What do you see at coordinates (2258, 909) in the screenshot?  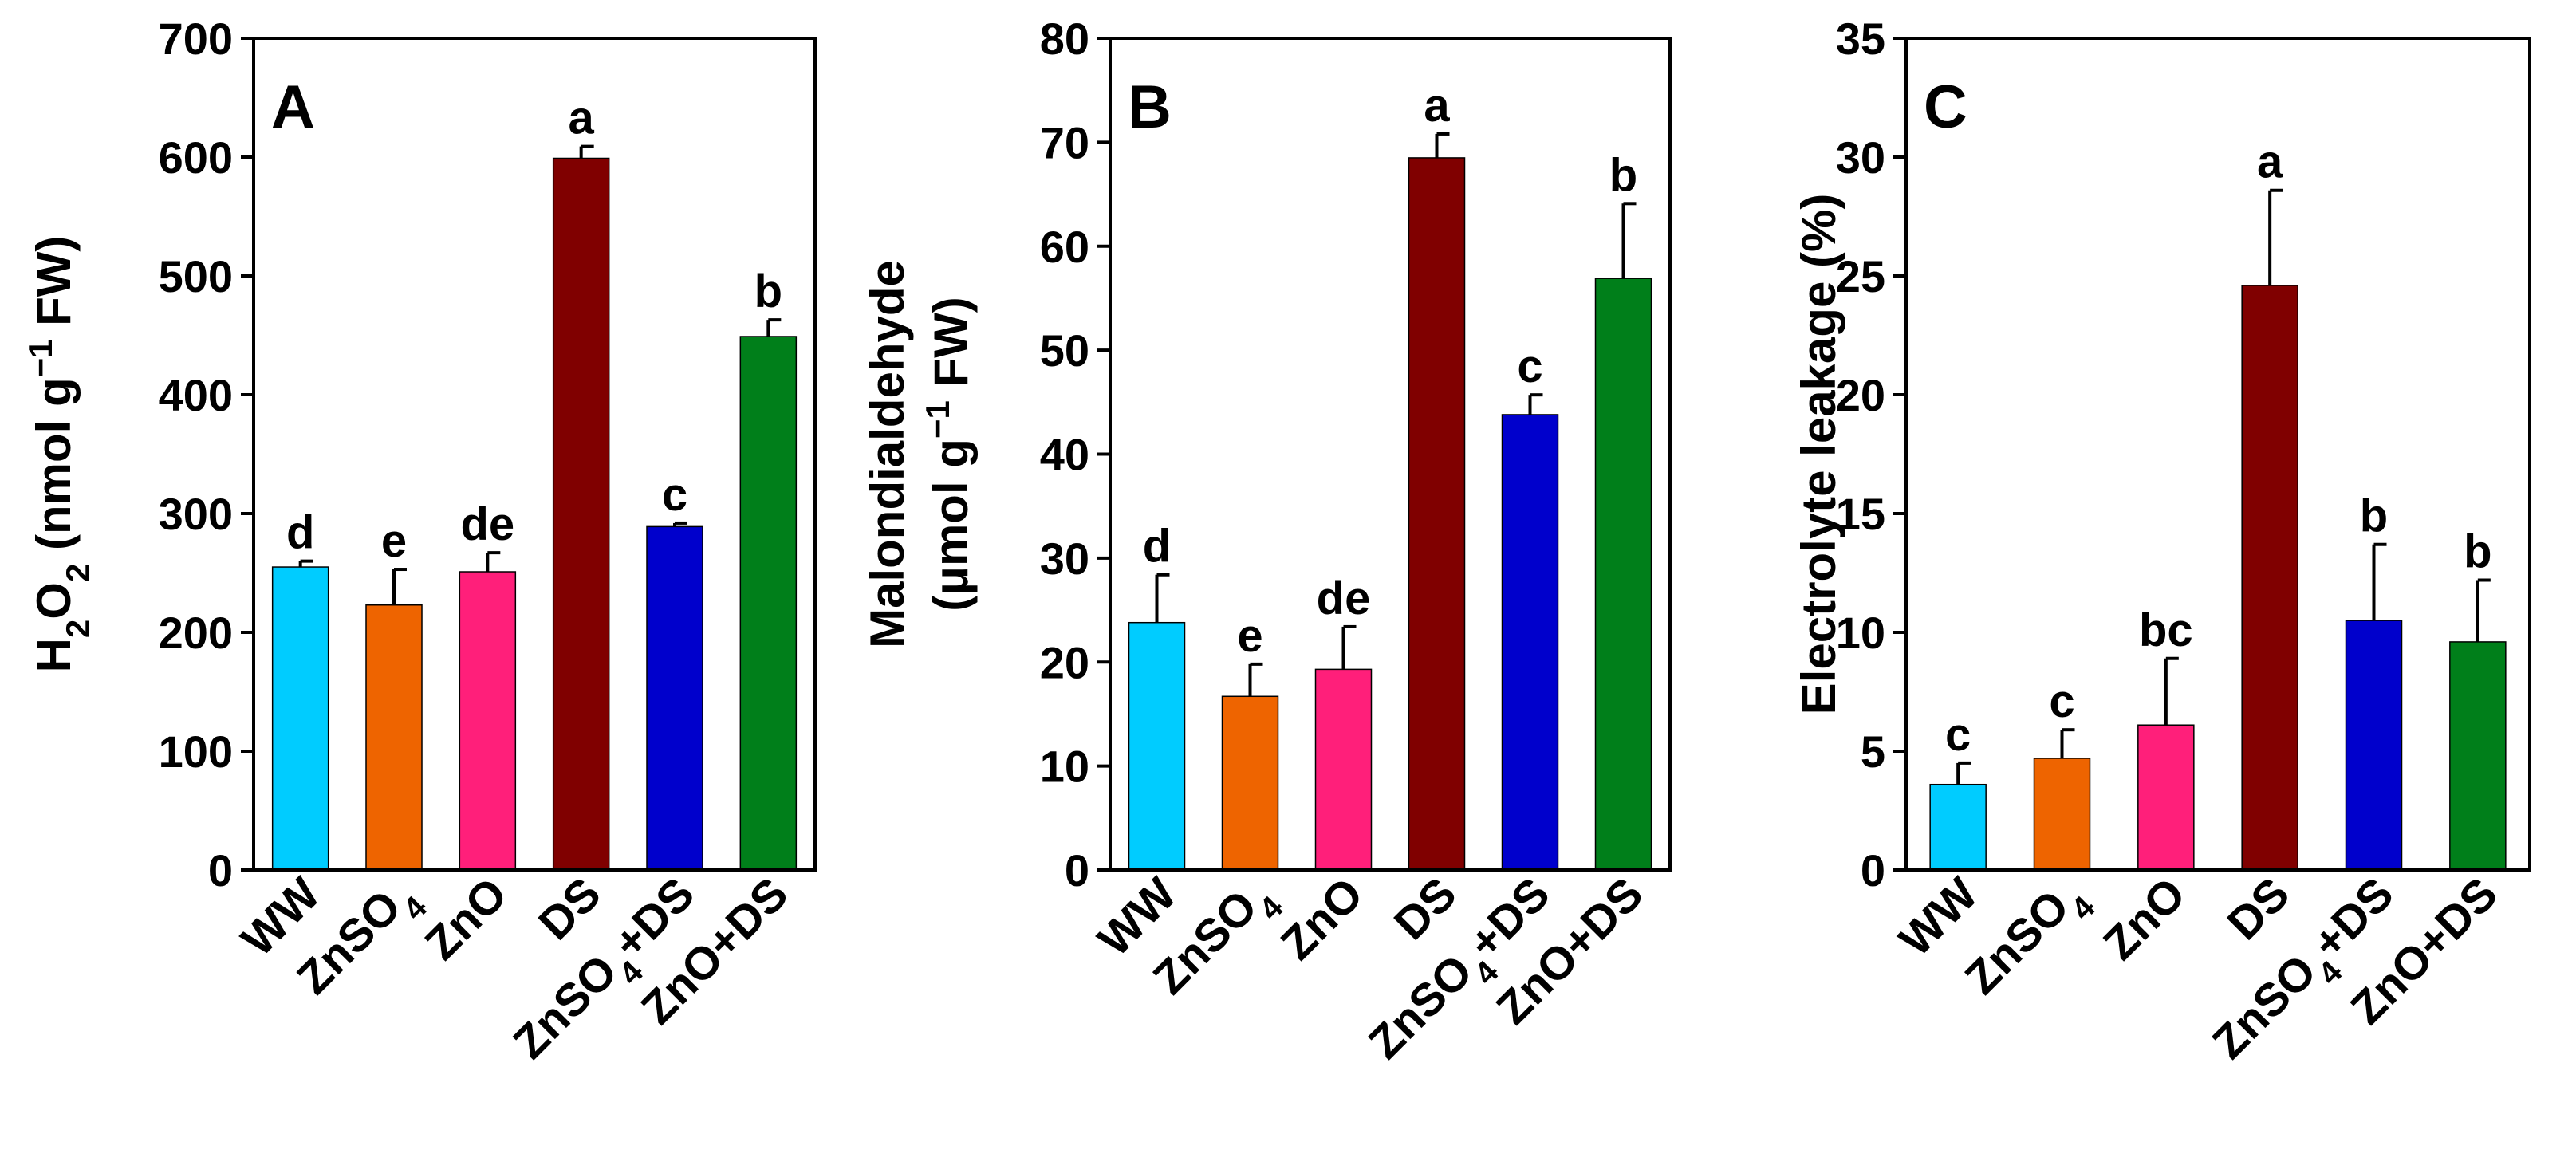 I see `x-tick-label-C-3: DS` at bounding box center [2258, 909].